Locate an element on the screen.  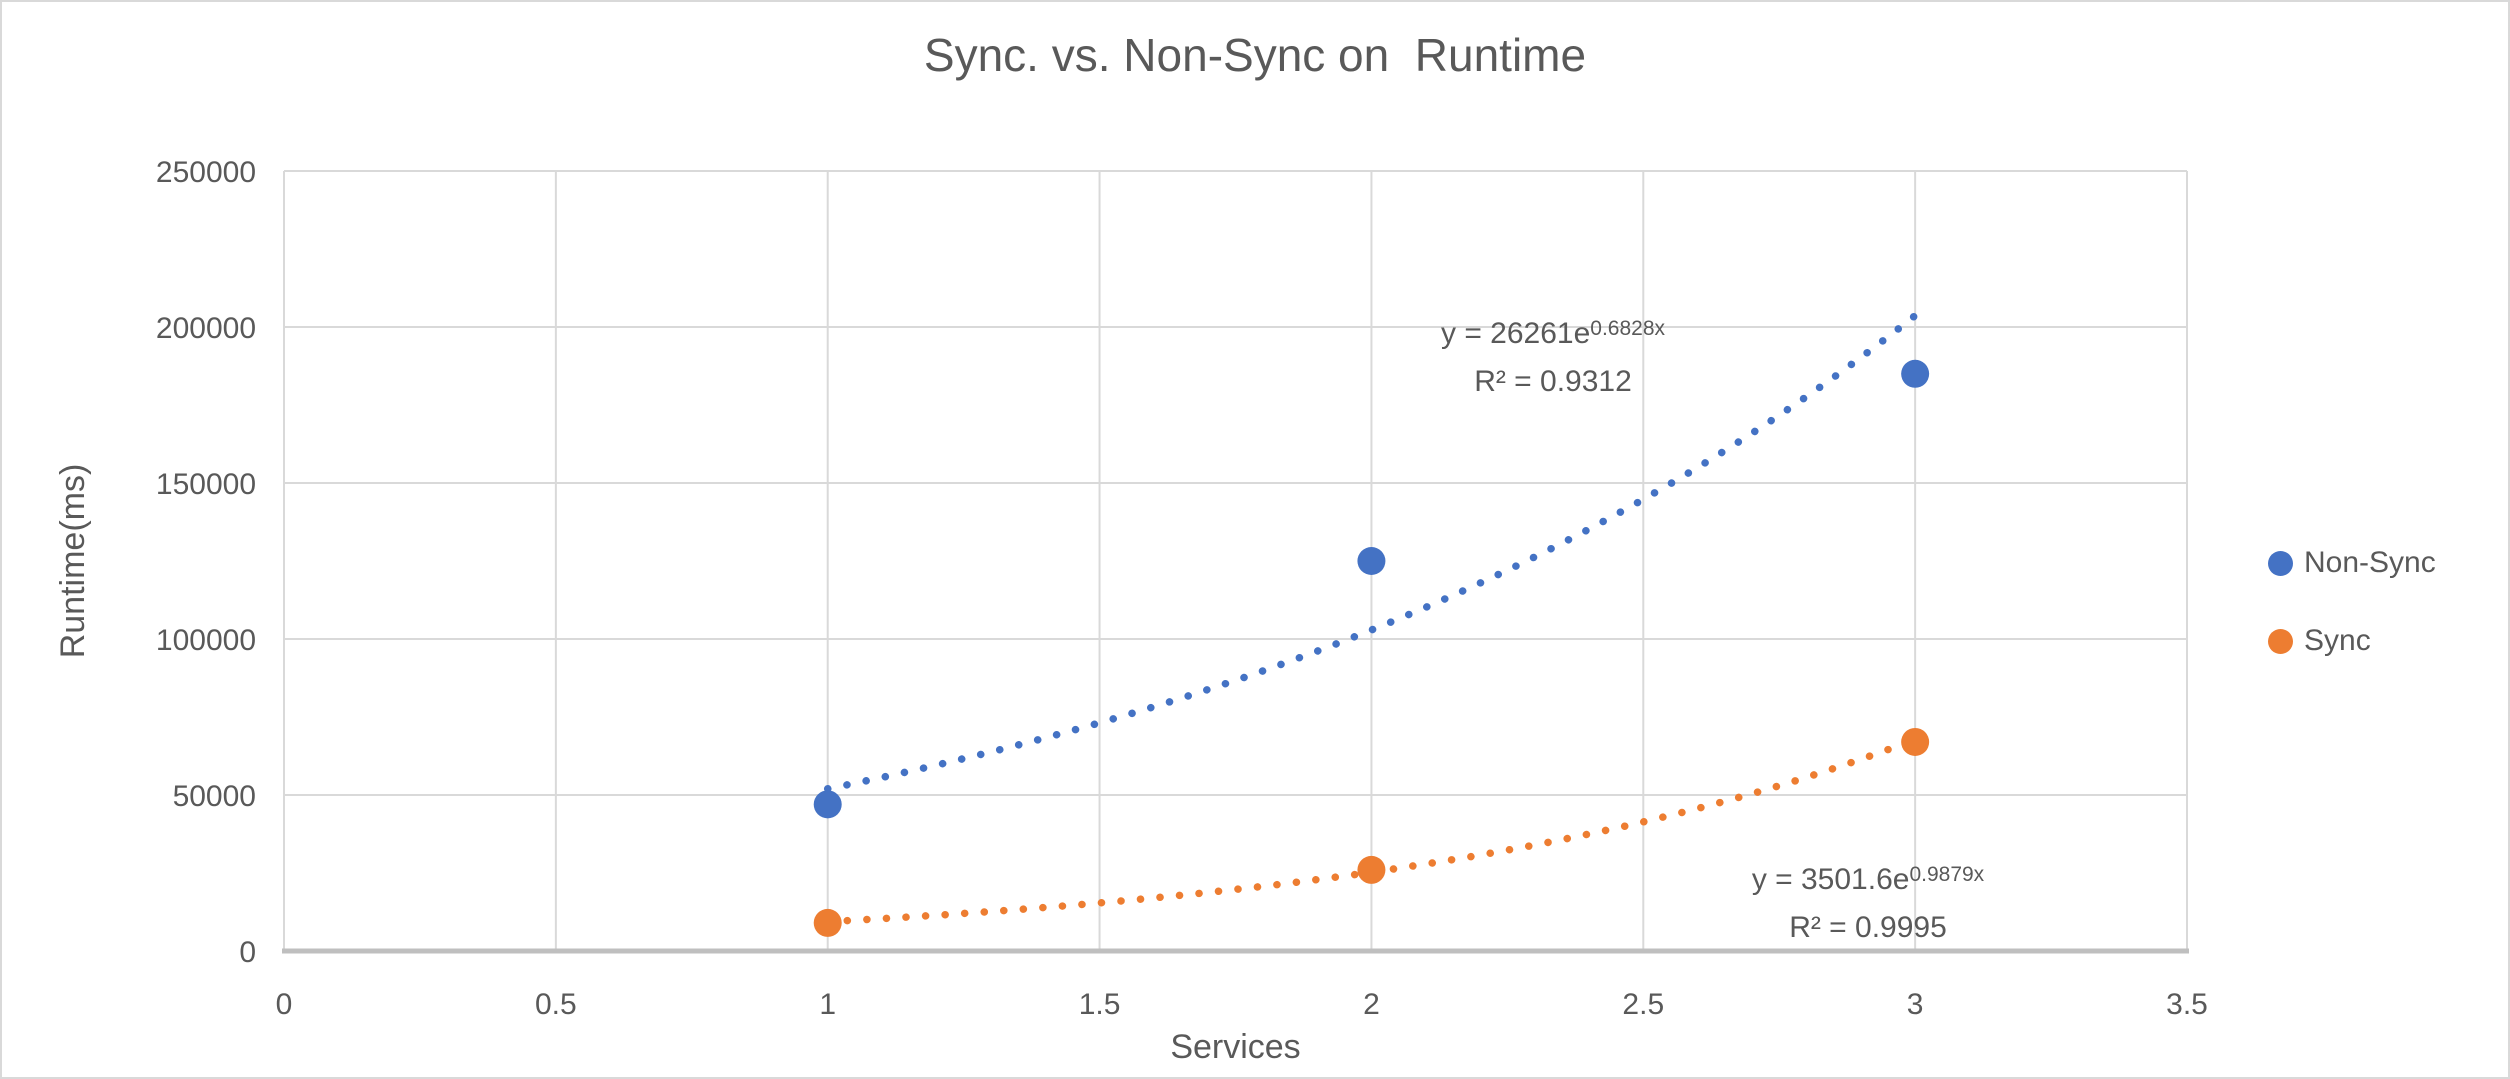
y-axis-tick-label: 150000 is located at coordinates (206, 484).